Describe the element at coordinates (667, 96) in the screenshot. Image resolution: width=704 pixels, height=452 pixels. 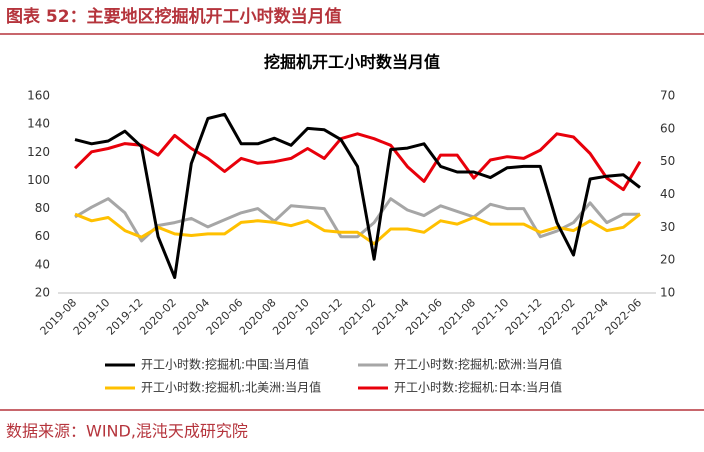
I see `y2-tick-label: 70` at that location.